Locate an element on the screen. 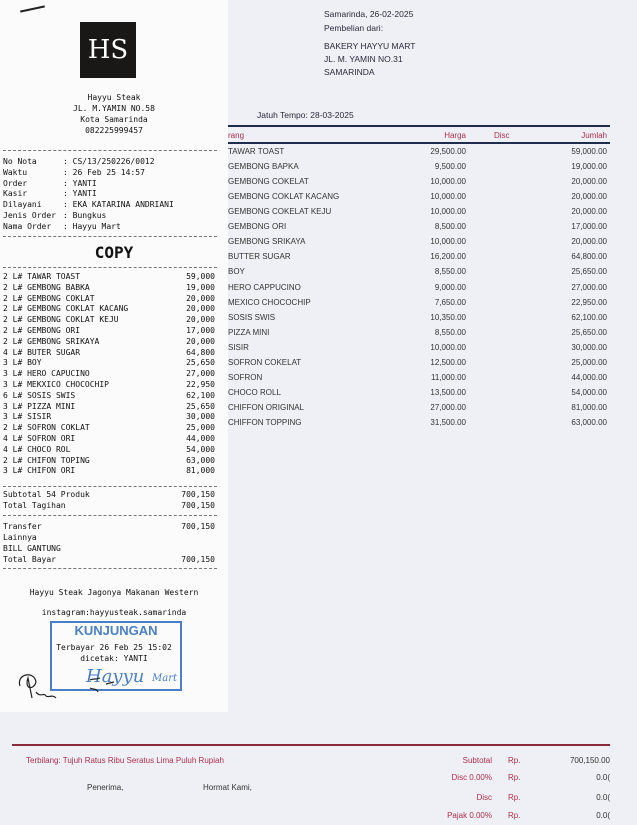 This screenshot has height=825, width=637. col-barang: rang is located at coordinates (236, 135).